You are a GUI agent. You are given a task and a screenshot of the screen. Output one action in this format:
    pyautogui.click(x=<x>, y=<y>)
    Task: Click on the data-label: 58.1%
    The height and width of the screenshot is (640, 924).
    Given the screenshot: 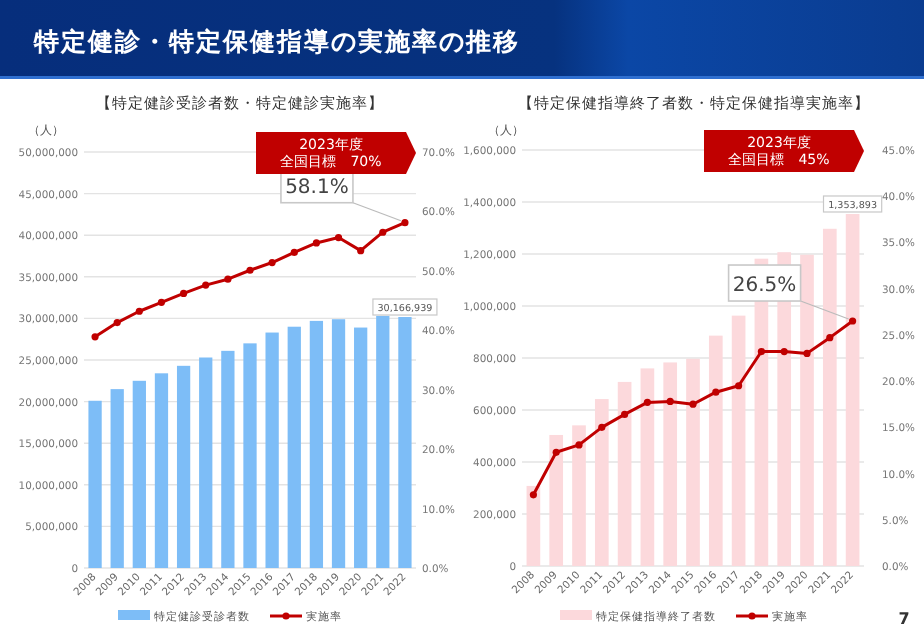 What is the action you would take?
    pyautogui.click(x=317, y=187)
    